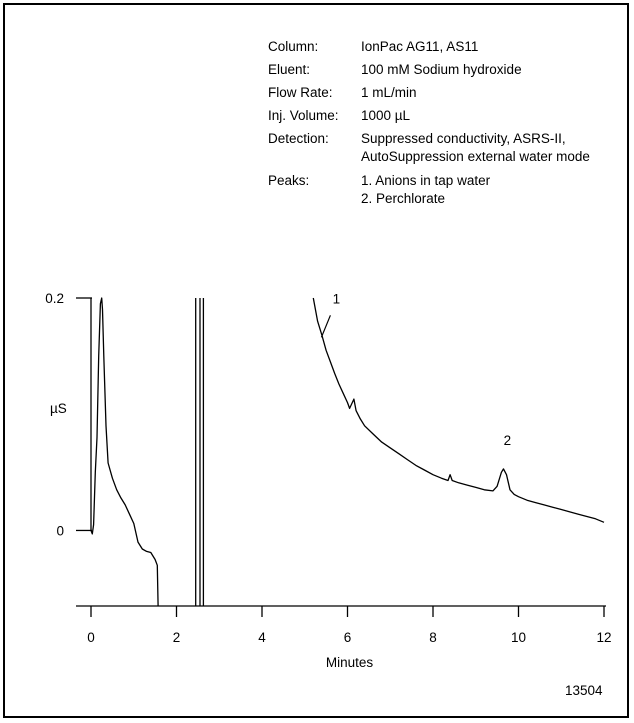  I want to click on peak-1-description: 1. Anions in tap water, so click(426, 180).